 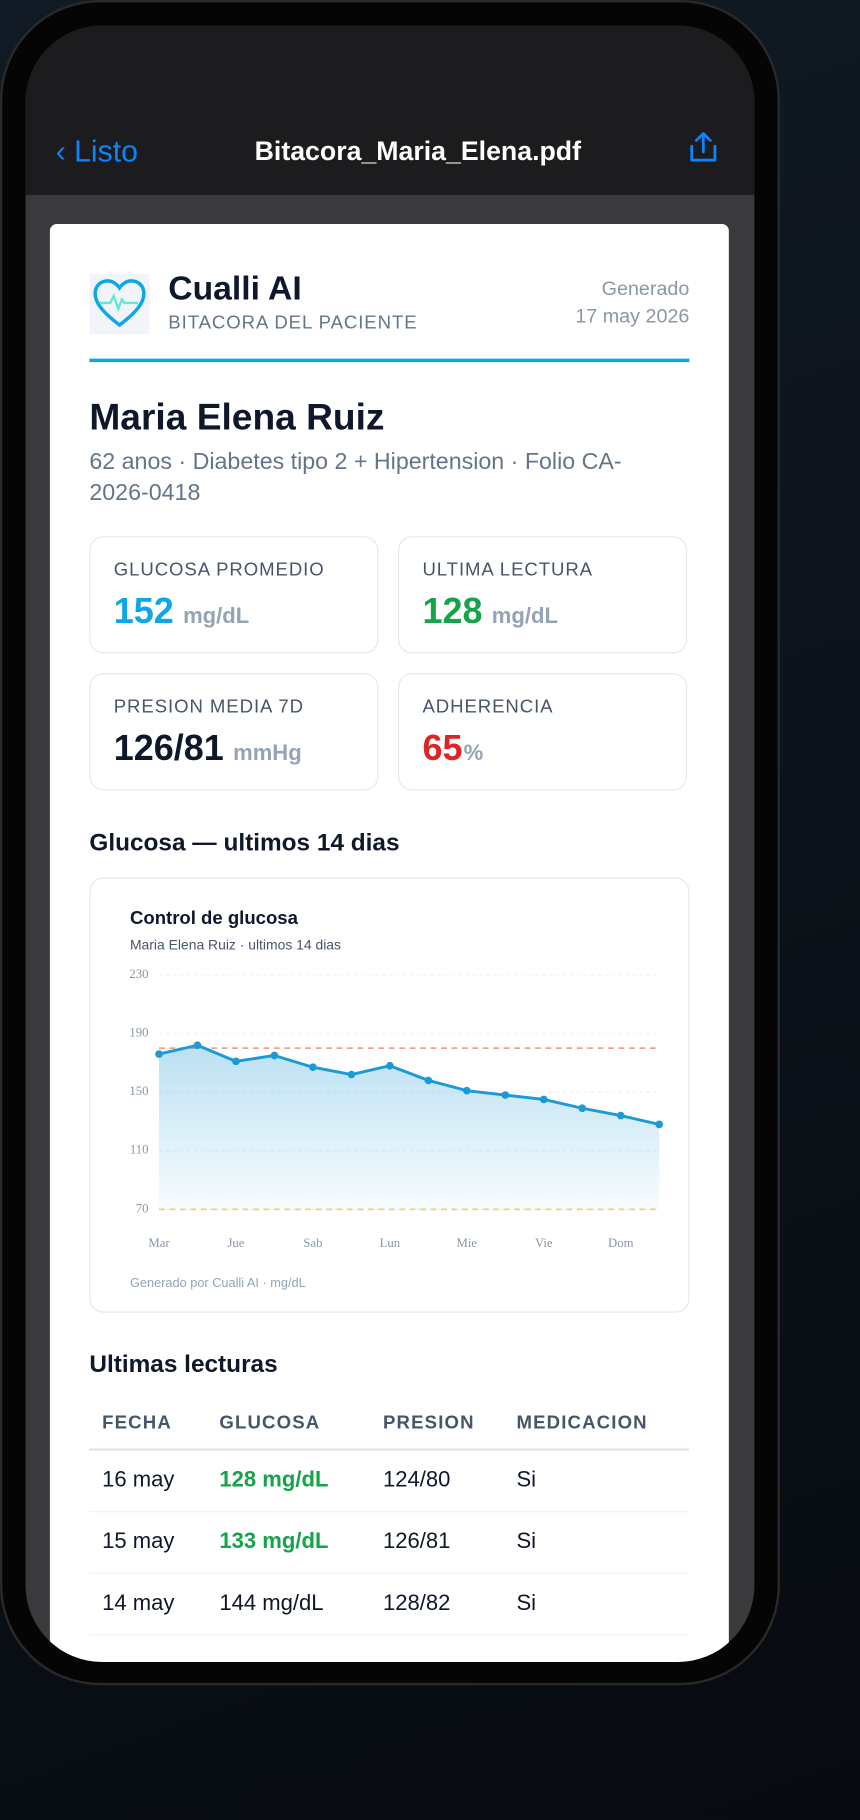 I want to click on table-cell: 128 mg/dL, so click(x=274, y=1480).